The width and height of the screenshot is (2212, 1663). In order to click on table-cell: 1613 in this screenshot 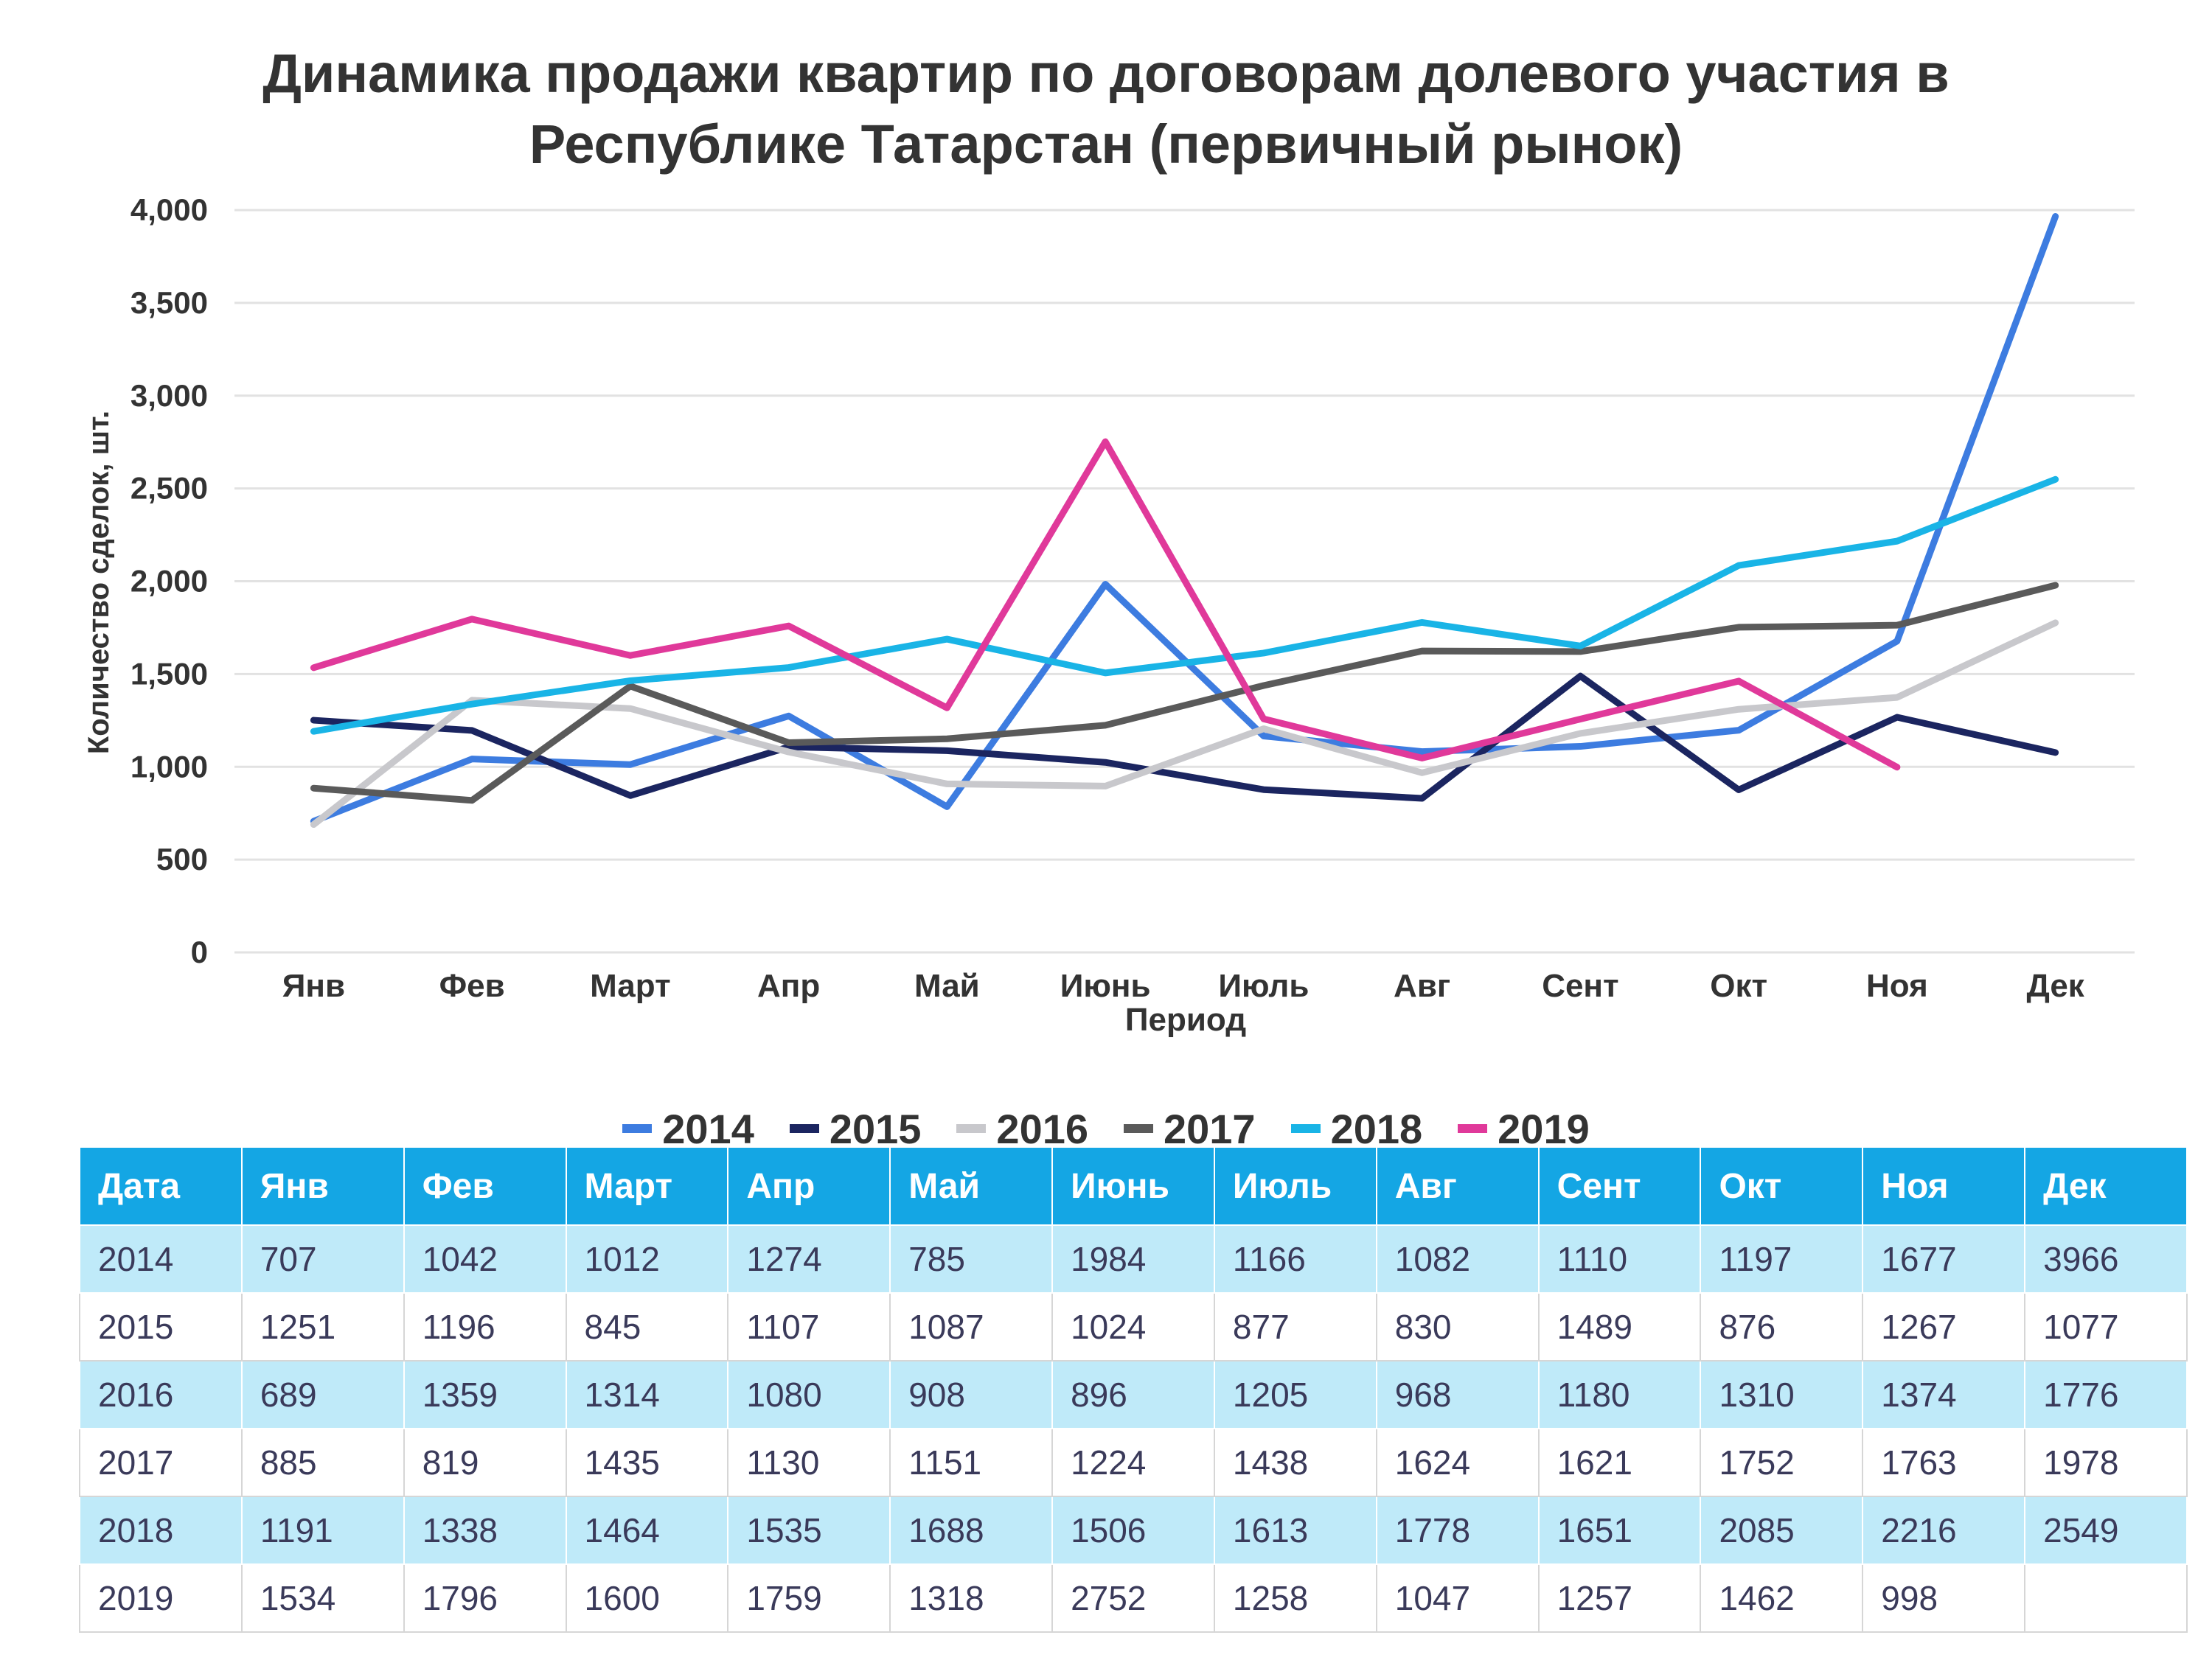, I will do `click(1295, 1530)`.